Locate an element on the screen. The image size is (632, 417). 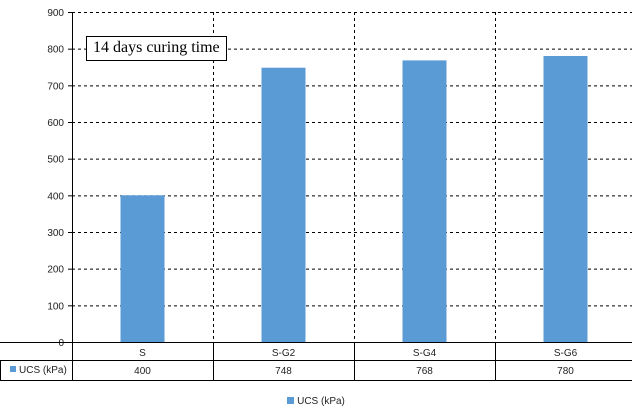
y-tick-label: 100 is located at coordinates (55, 306).